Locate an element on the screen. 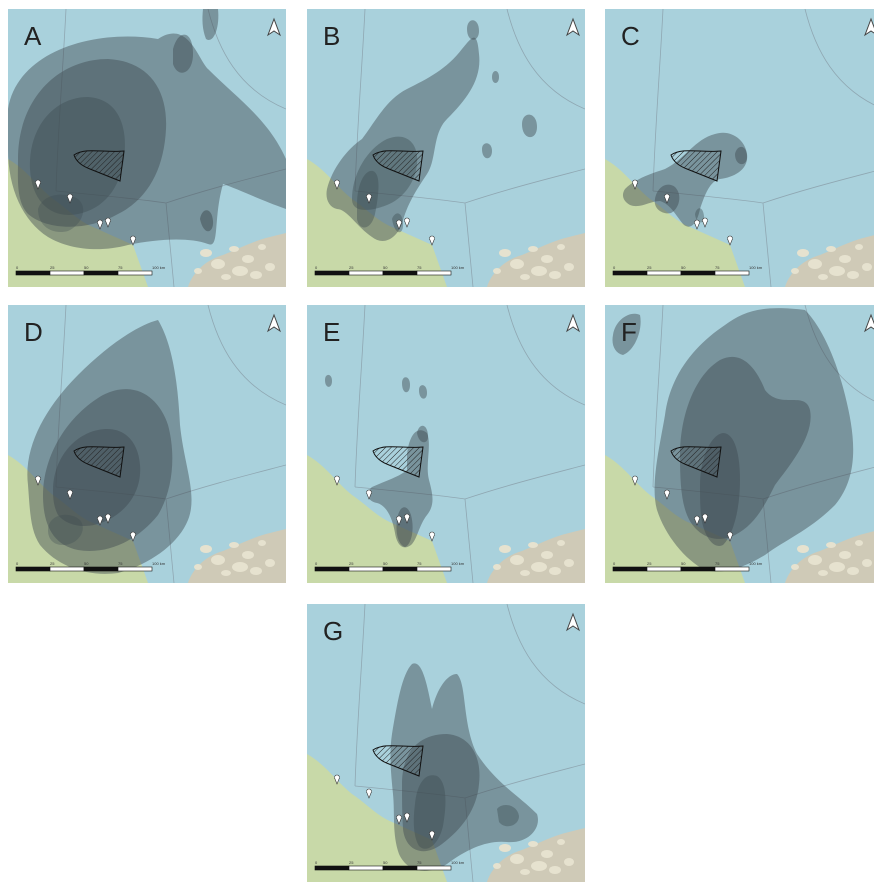 The image size is (874, 892). map-panel-d: D 0 25 50 75 100 km is located at coordinates (147, 444).